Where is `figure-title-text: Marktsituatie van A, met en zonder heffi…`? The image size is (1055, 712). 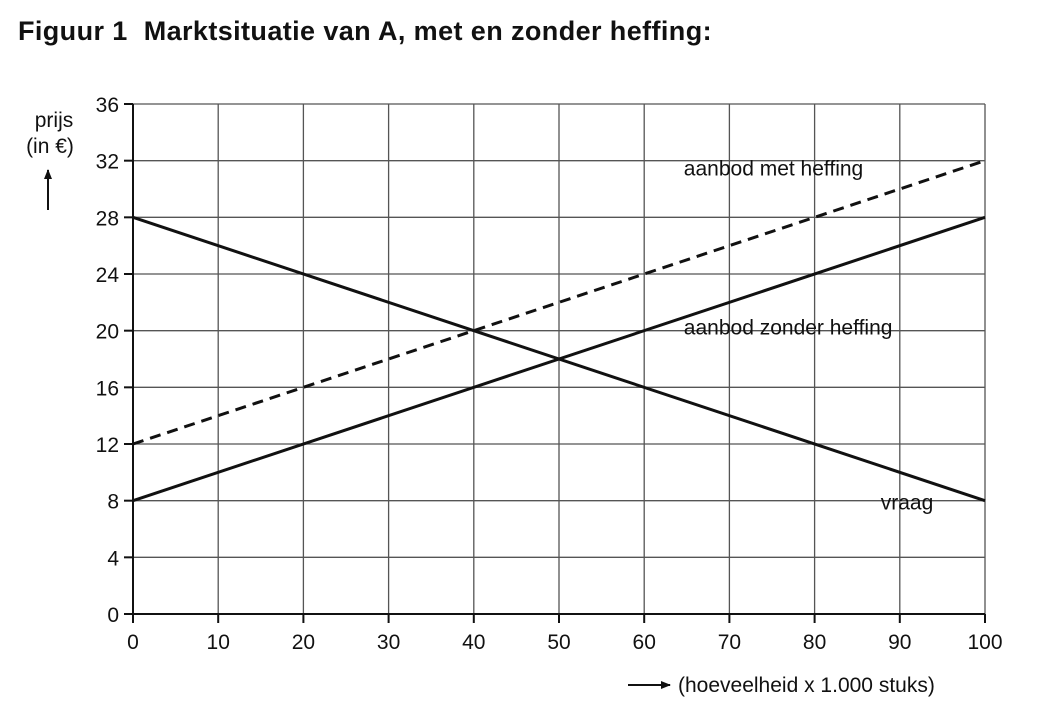
figure-title-text: Marktsituatie van A, met en zonder heffi… is located at coordinates (427, 31).